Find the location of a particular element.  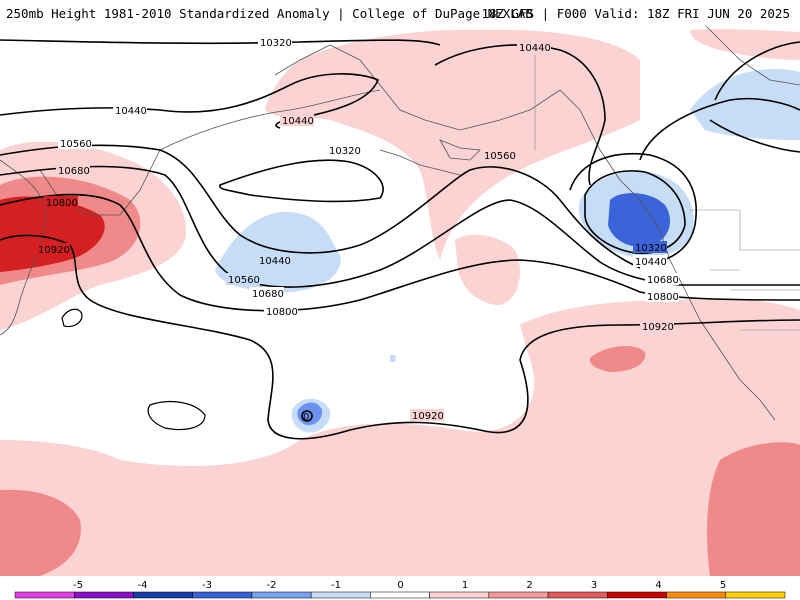

anomaly-speck is located at coordinates (393, 358).